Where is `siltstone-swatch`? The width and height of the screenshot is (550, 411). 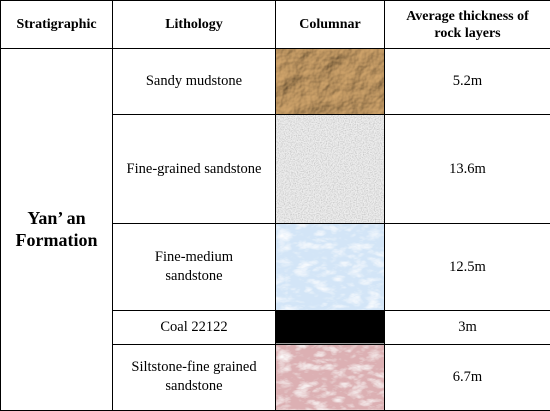 siltstone-swatch is located at coordinates (330, 377).